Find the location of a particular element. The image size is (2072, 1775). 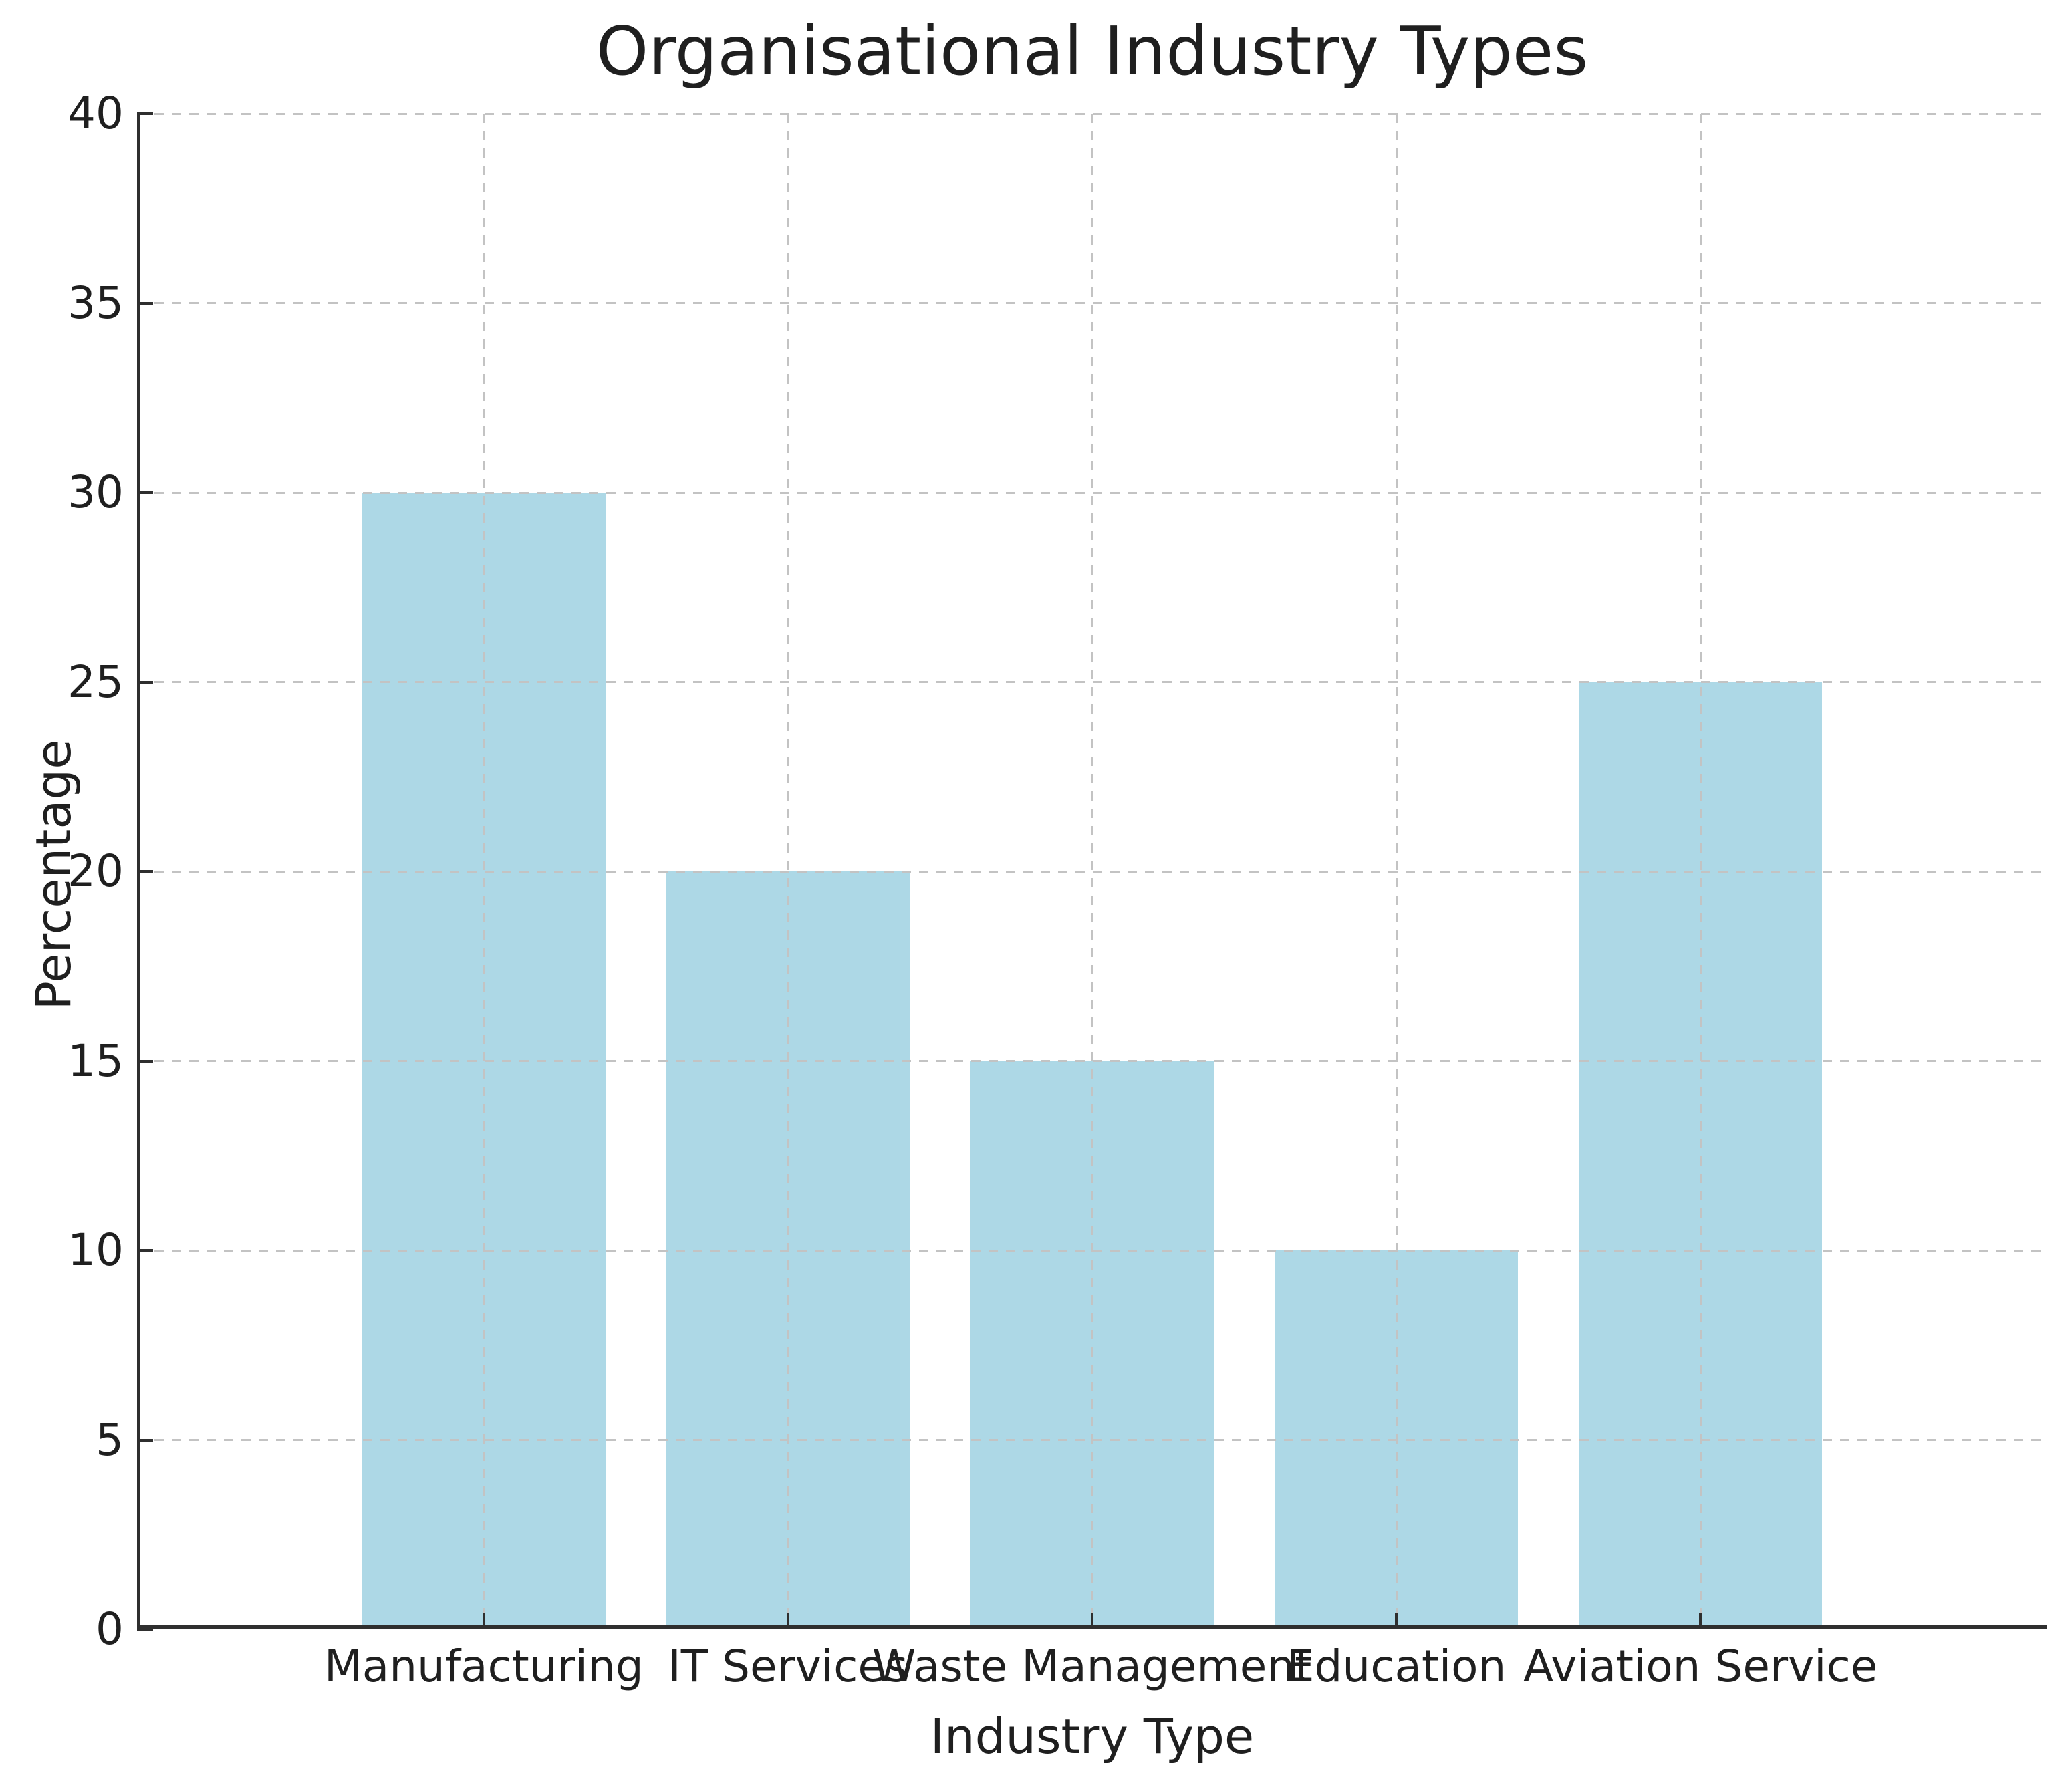

x-tick-mark-manufacturing is located at coordinates (483, 1621).